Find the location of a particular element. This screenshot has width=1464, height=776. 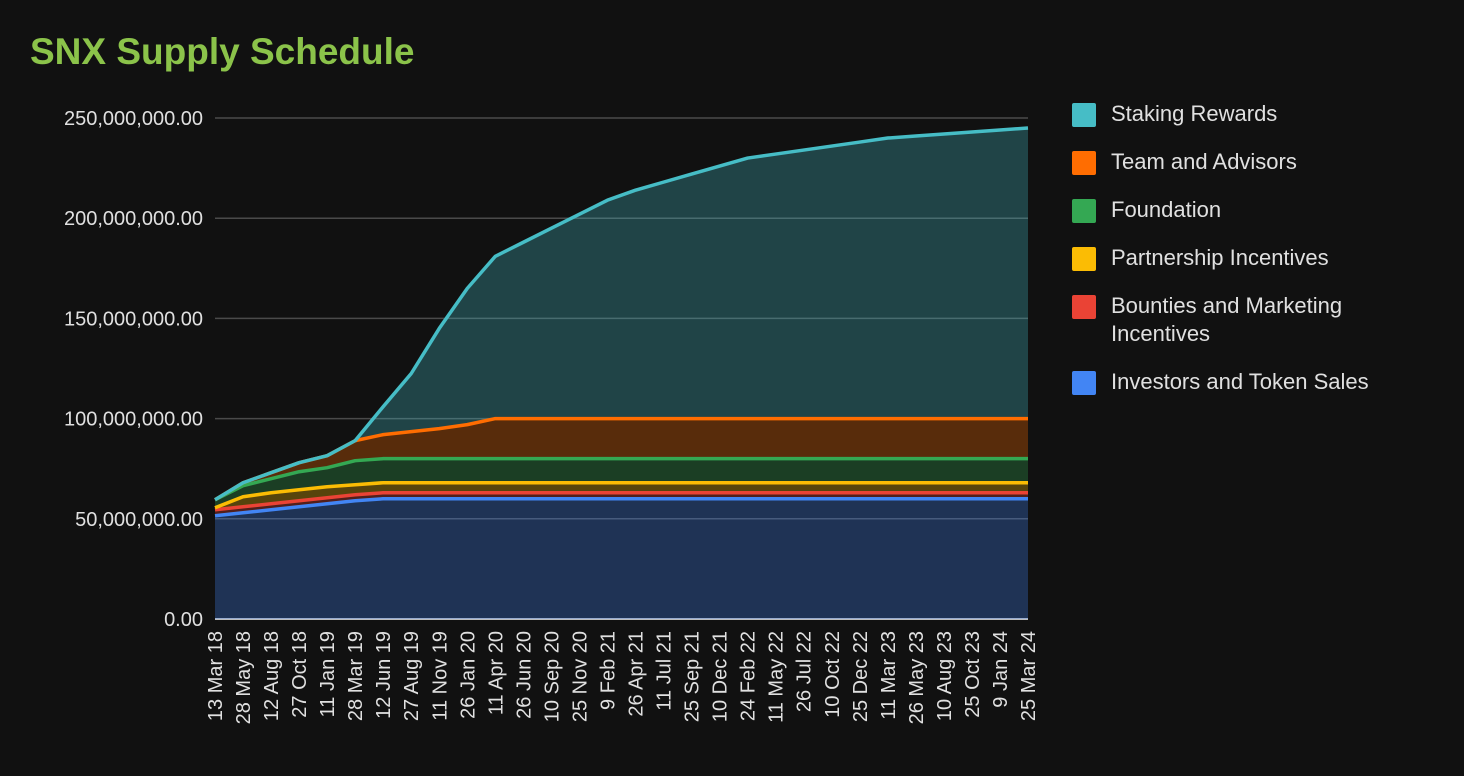

legend-item-staking-rewards: Staking Rewards is located at coordinates (1262, 114).